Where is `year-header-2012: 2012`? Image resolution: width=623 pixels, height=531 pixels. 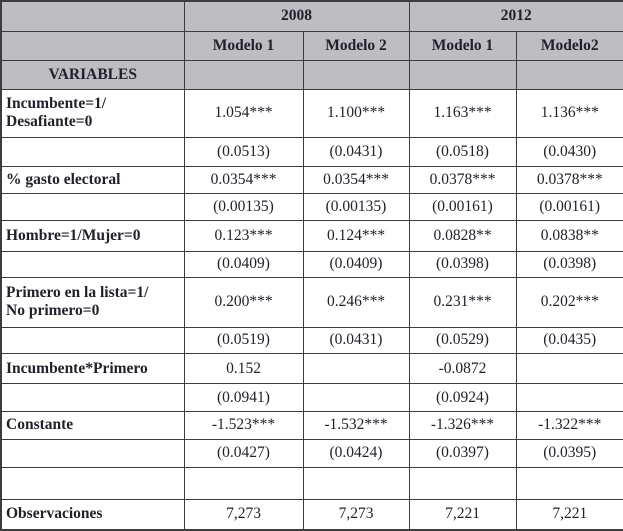 year-header-2012: 2012 is located at coordinates (515, 16).